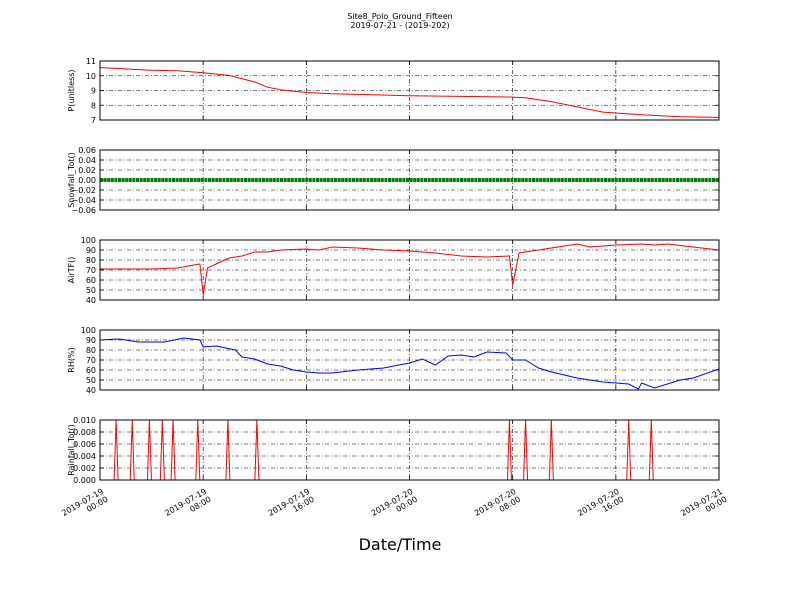 The height and width of the screenshot is (600, 800). I want to click on y-tick-label: −0.02, so click(83, 190).